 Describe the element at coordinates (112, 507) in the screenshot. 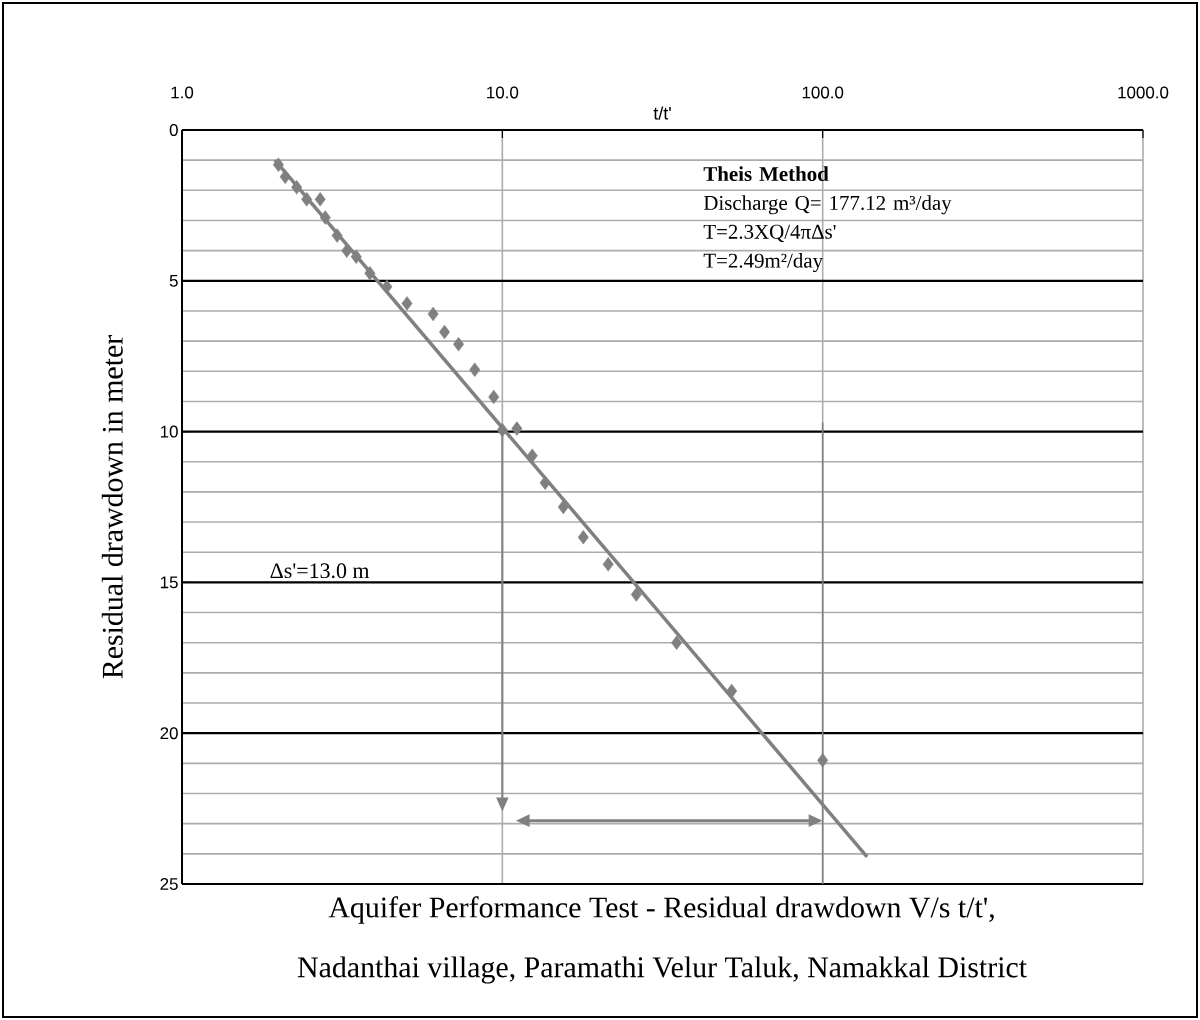

I see `y-axis-title: Residual drawdown in meter` at that location.